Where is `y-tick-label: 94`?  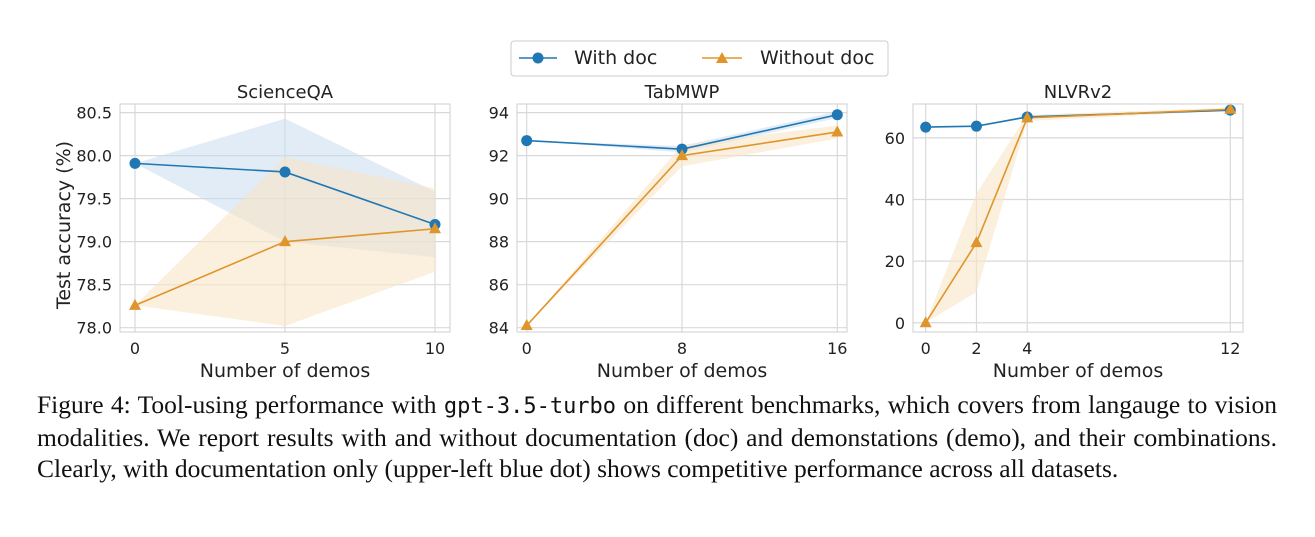
y-tick-label: 94 is located at coordinates (499, 113).